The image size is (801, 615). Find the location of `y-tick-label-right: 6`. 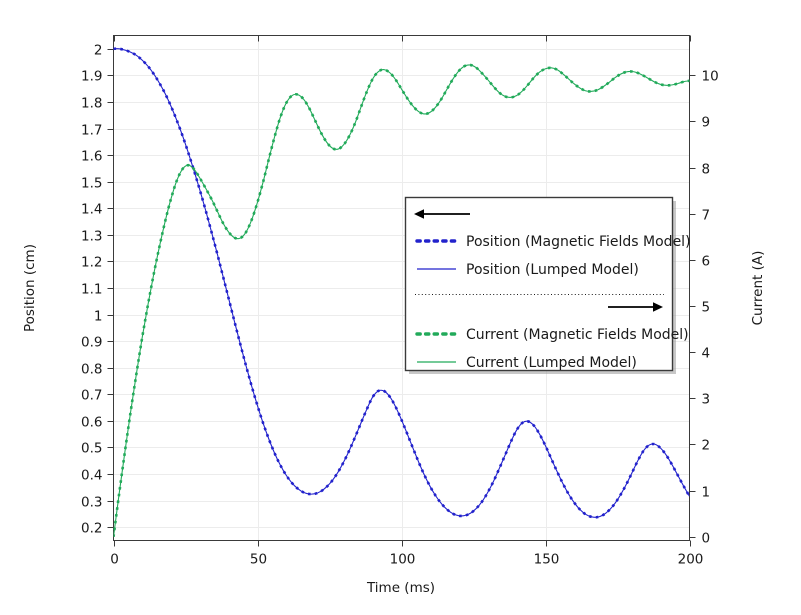

y-tick-label-right: 6 is located at coordinates (706, 262).